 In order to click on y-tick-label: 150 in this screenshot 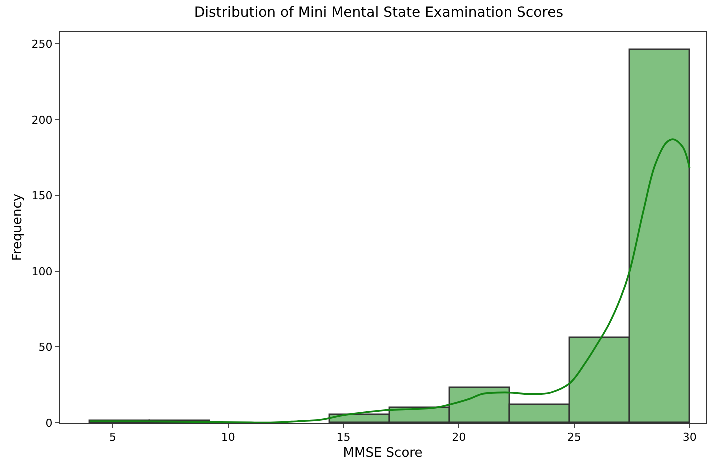, I will do `click(42, 196)`.